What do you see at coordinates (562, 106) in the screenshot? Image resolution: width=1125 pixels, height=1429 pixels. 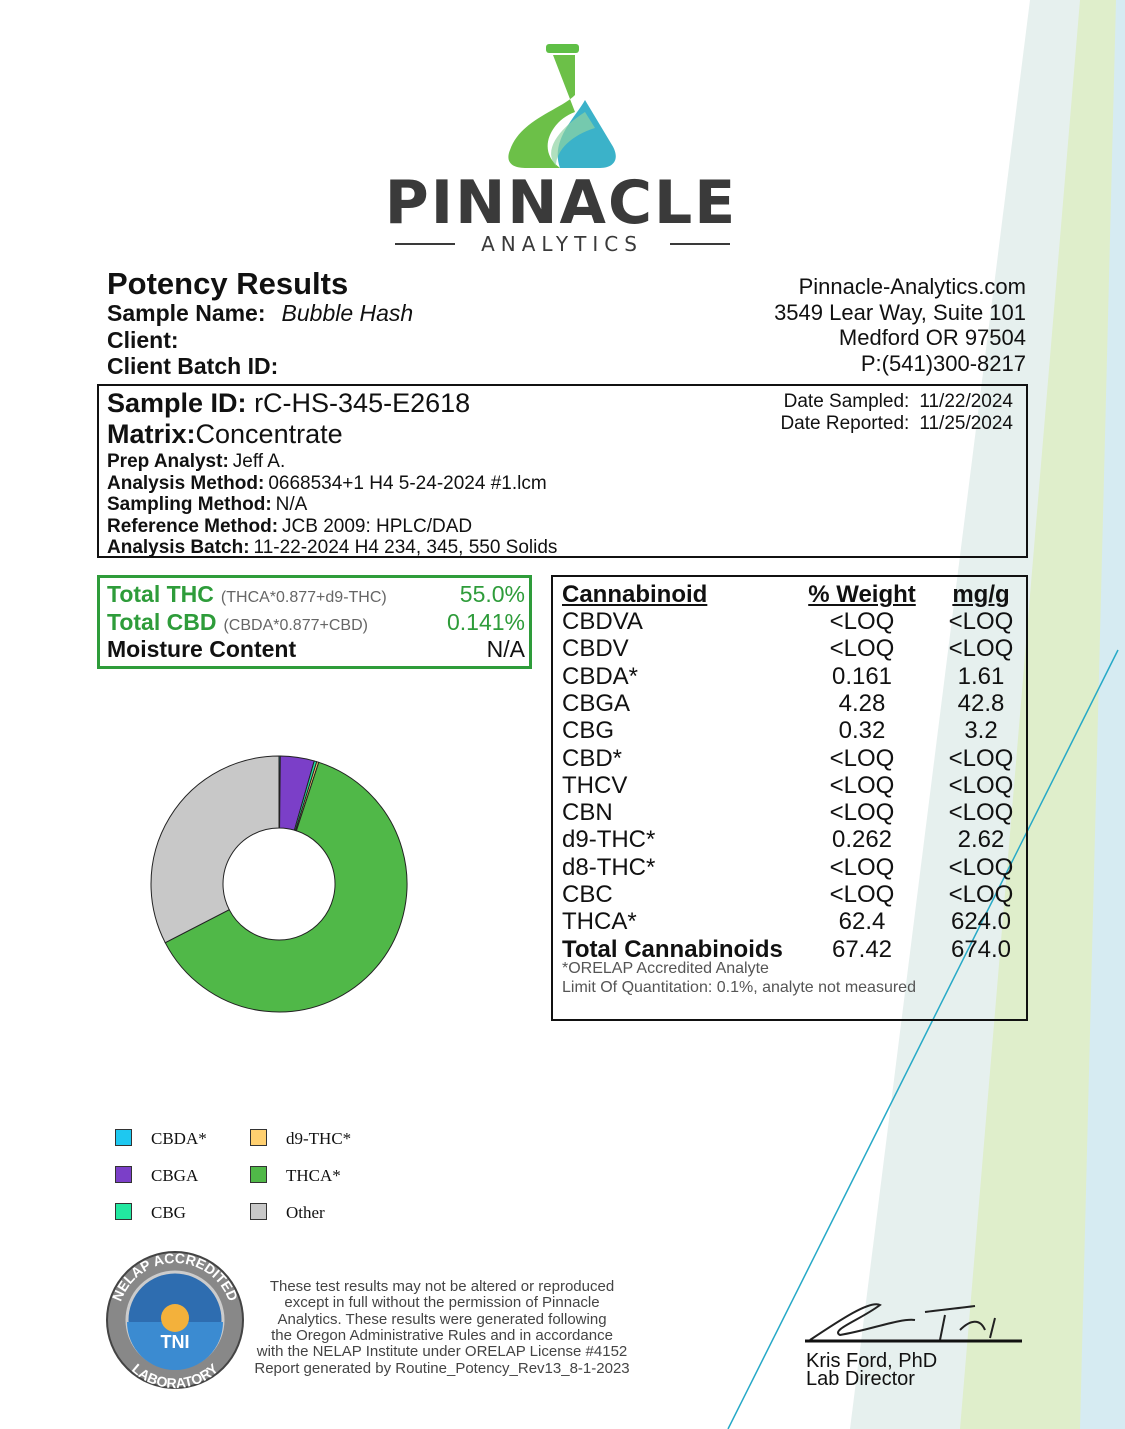 I see `logo` at bounding box center [562, 106].